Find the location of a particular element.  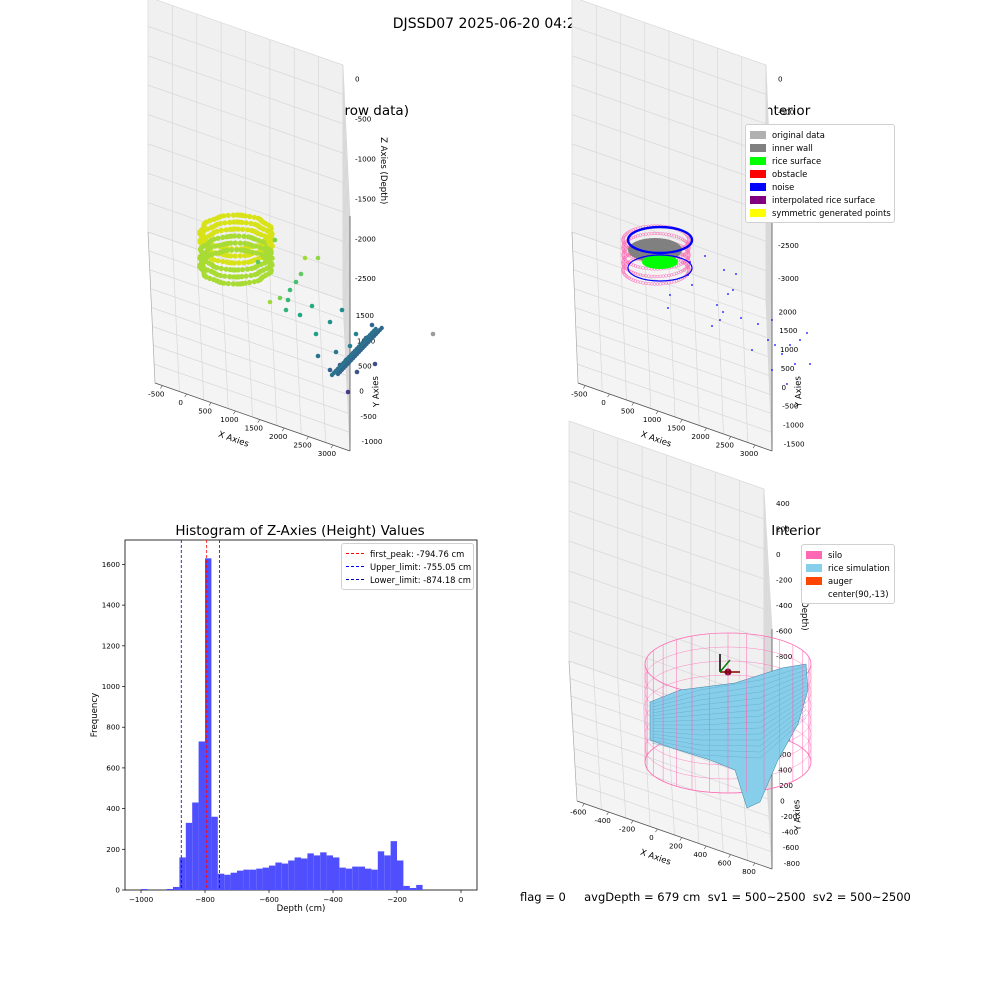

p2-z-tick-label: -2500 is located at coordinates (788, 245).